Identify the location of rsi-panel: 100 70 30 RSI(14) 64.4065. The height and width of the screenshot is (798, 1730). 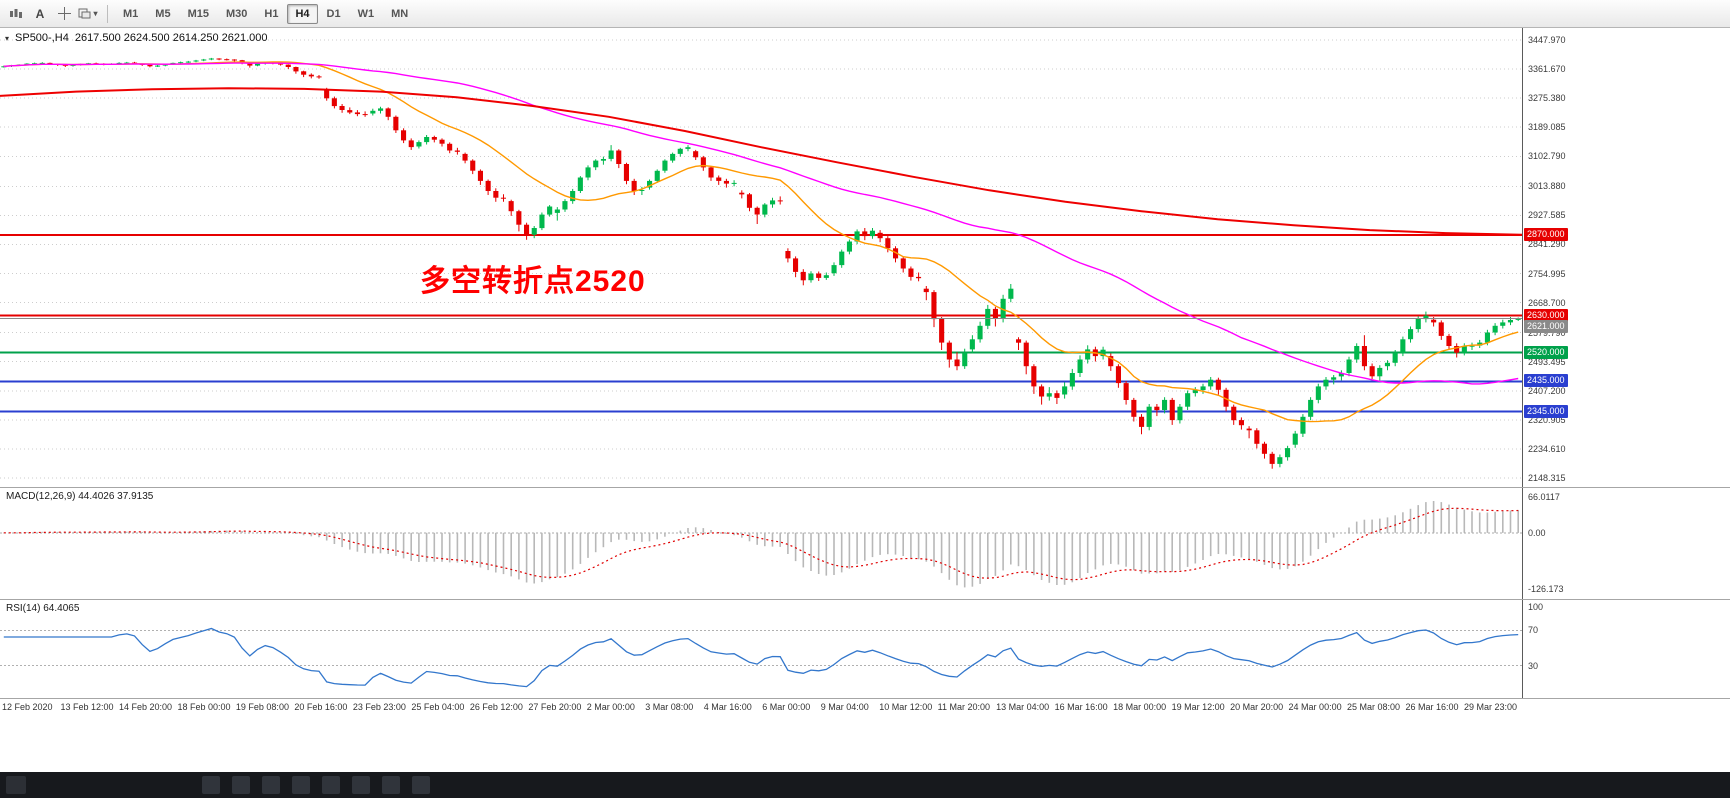
(865, 649).